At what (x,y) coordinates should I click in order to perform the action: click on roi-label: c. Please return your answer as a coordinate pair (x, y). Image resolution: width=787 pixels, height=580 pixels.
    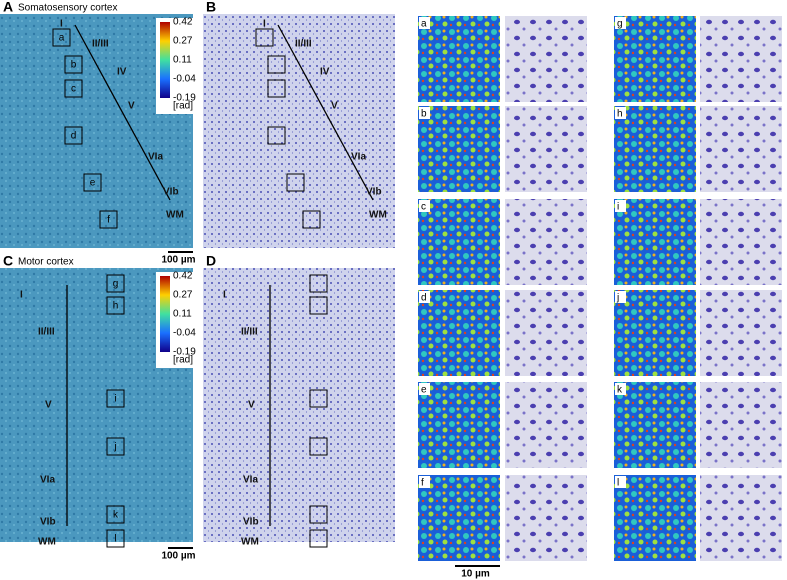
    Looking at the image, I should click on (73, 89).